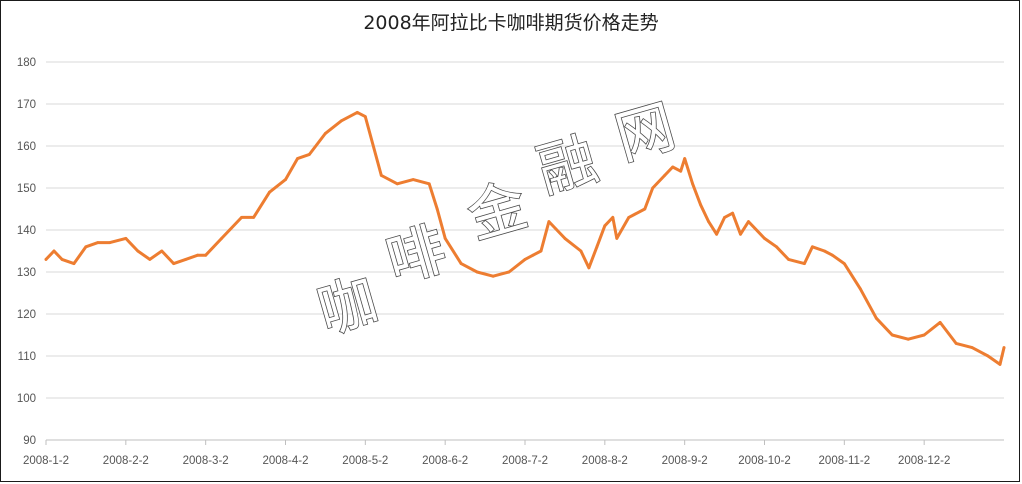 The image size is (1022, 484). What do you see at coordinates (924, 461) in the screenshot?
I see `x-tick-label: 2008-12-2` at bounding box center [924, 461].